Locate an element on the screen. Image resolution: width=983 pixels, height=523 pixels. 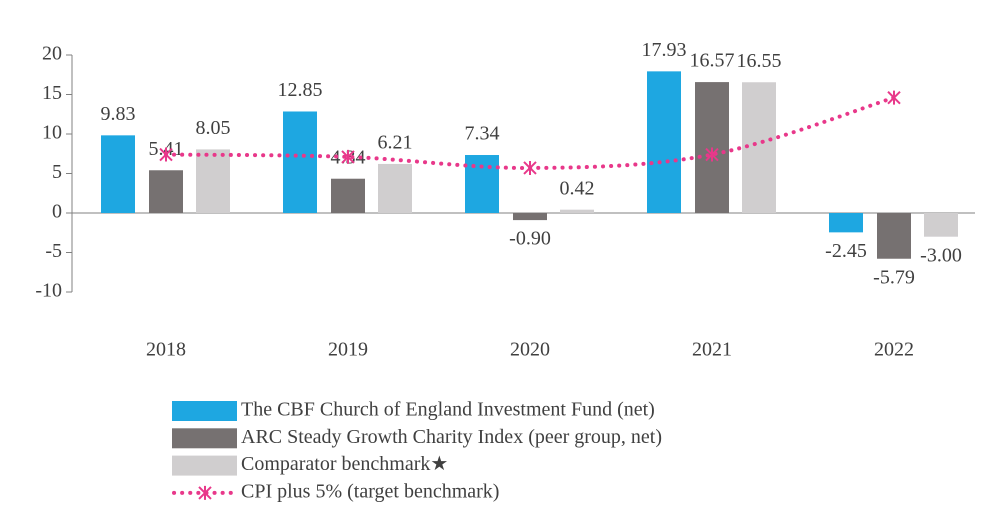
data-label: 16.55 is located at coordinates (759, 61).